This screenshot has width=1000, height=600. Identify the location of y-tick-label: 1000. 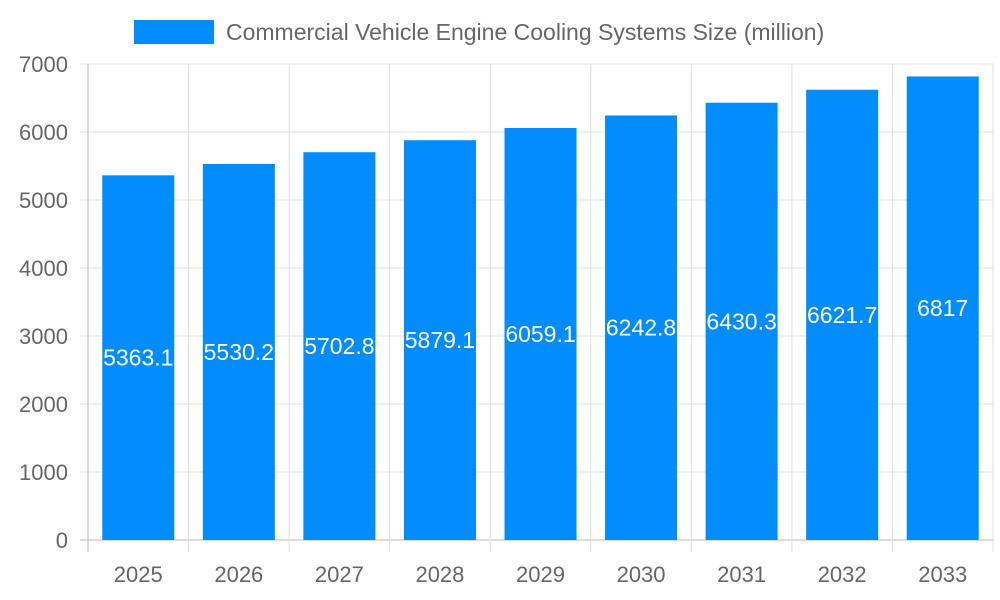
(43, 472).